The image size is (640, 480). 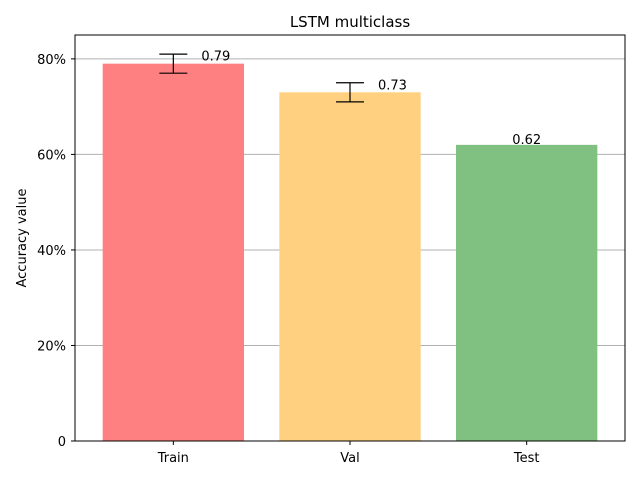 I want to click on y-tick-label: 80%, so click(x=51, y=60).